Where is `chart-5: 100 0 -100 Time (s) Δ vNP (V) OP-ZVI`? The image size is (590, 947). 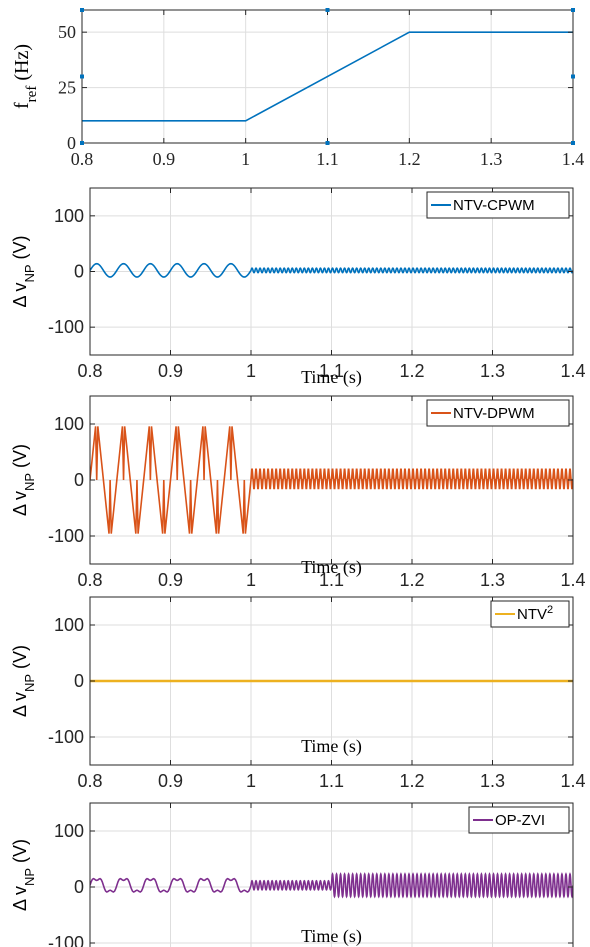 chart-5: 100 0 -100 Time (s) Δ vNP (V) OP-ZVI is located at coordinates (292, 874).